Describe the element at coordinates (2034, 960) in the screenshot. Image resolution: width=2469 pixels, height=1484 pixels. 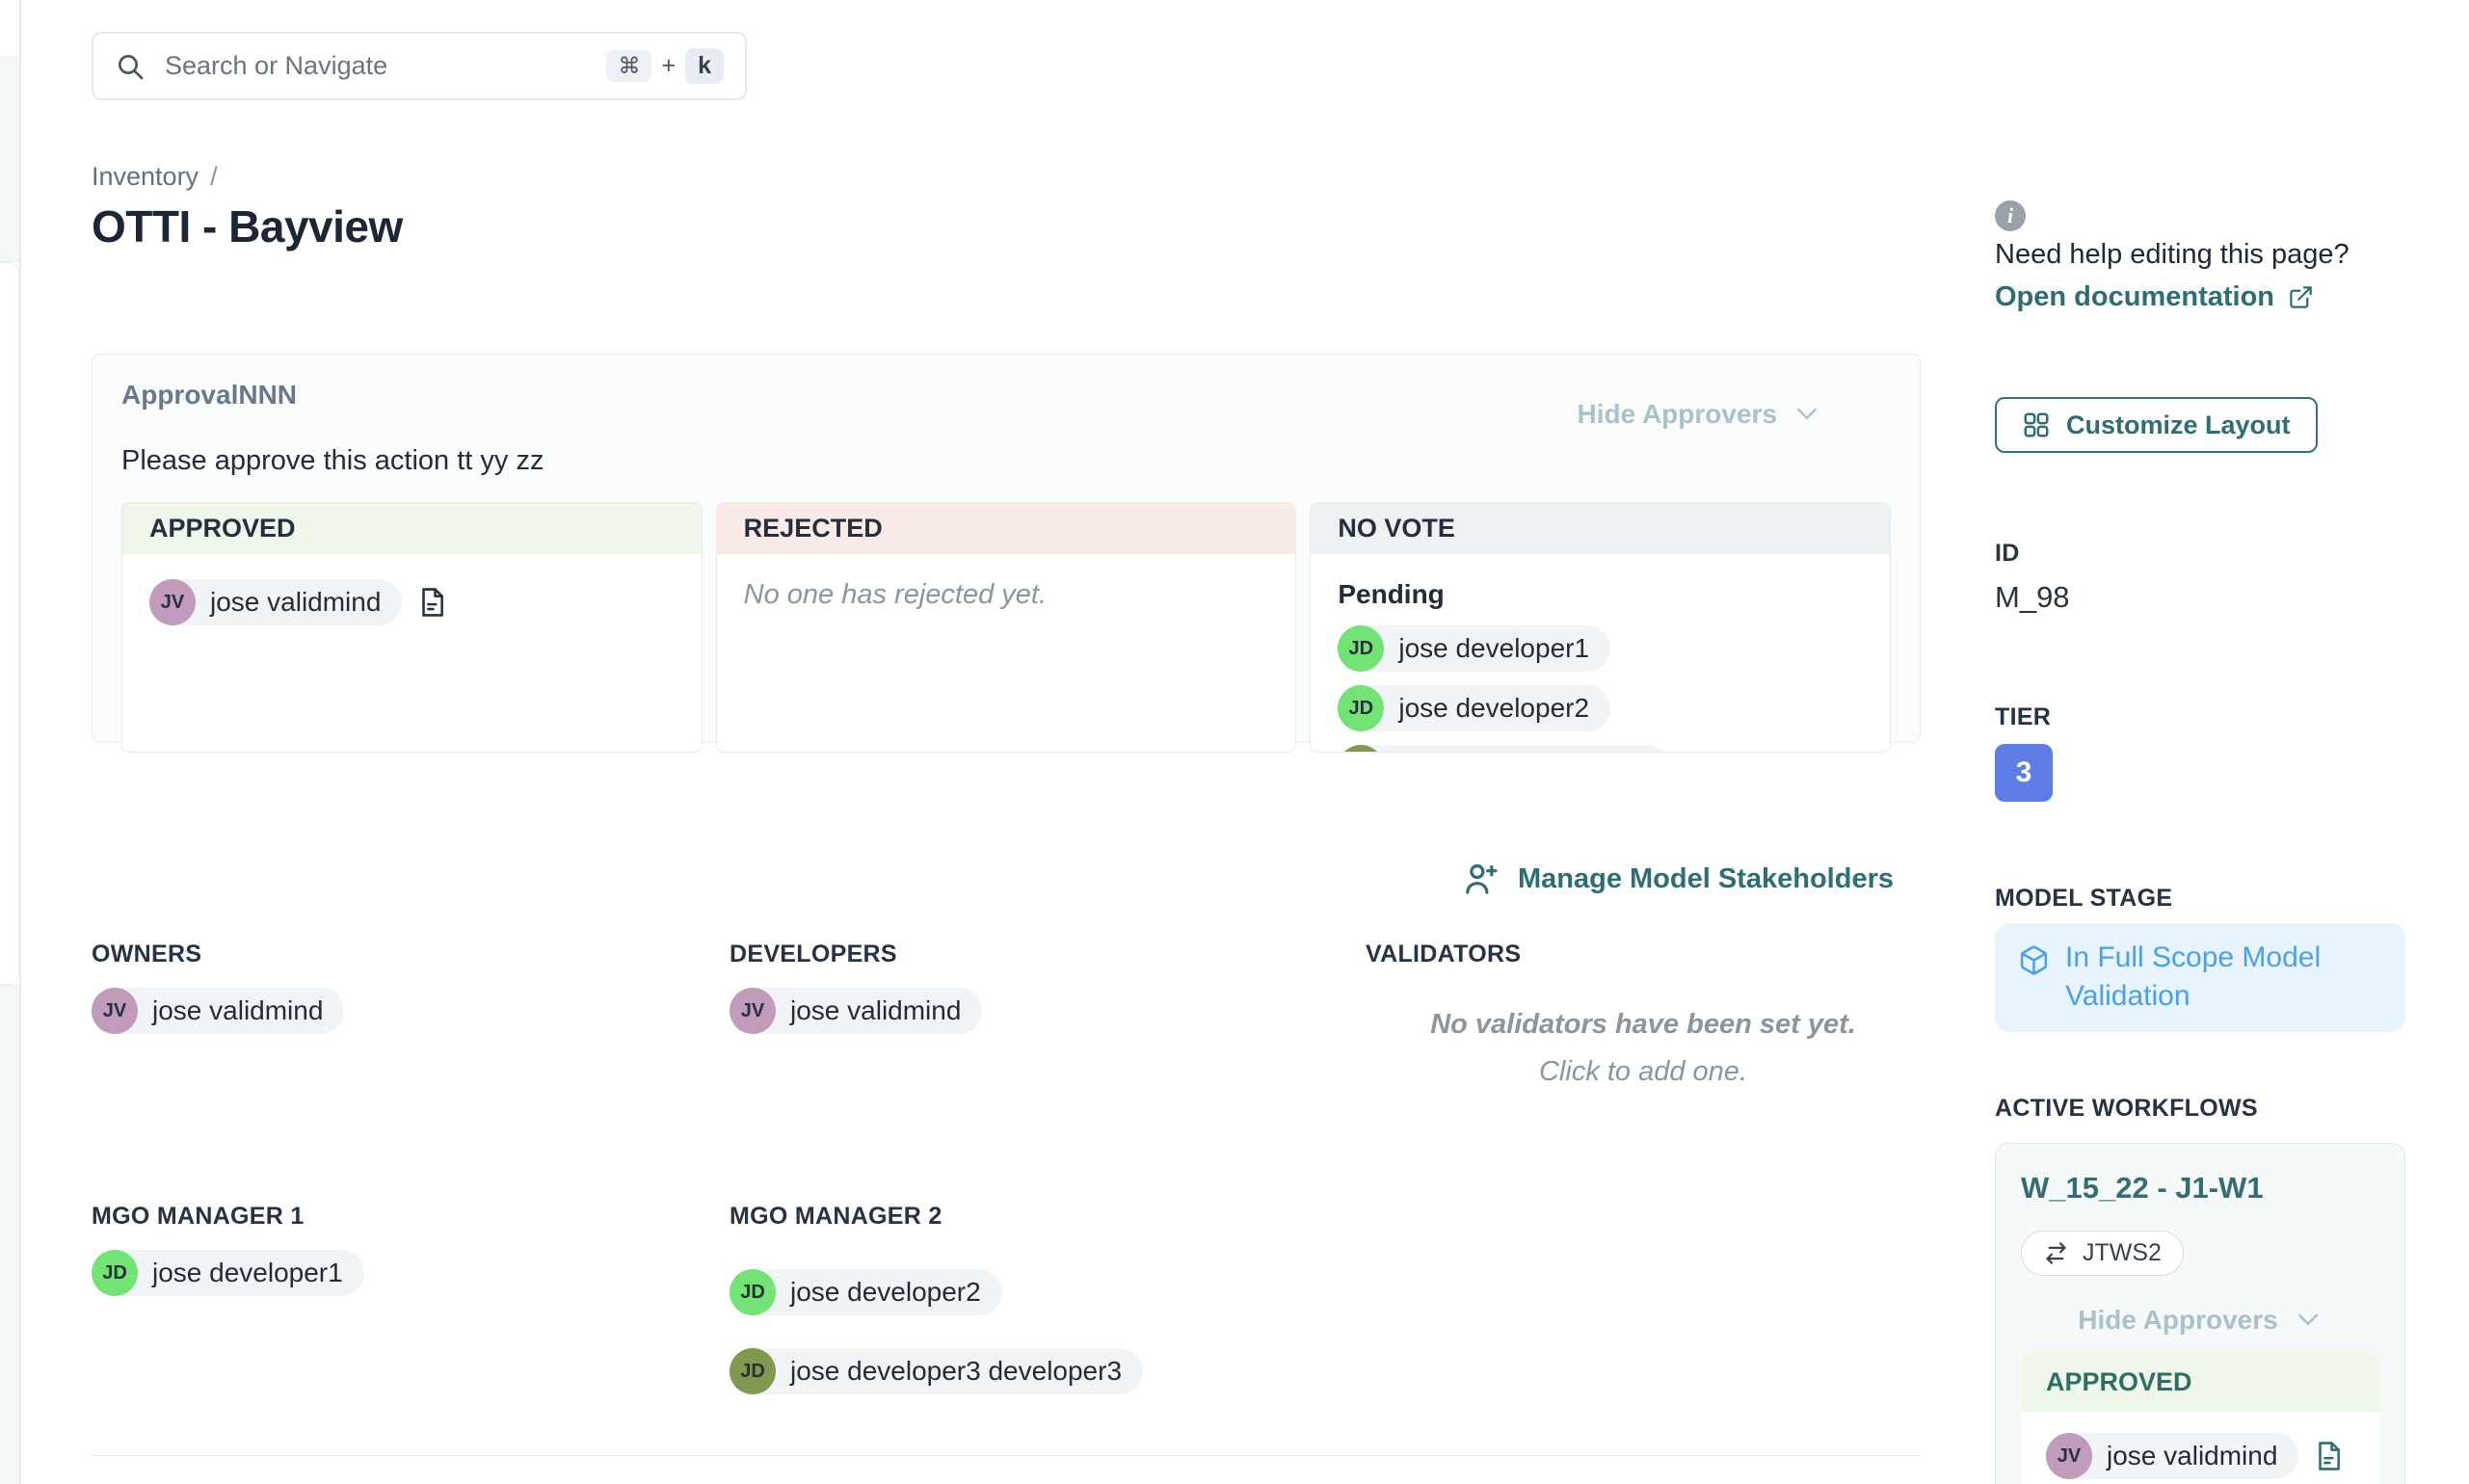
I see `cube-icon` at that location.